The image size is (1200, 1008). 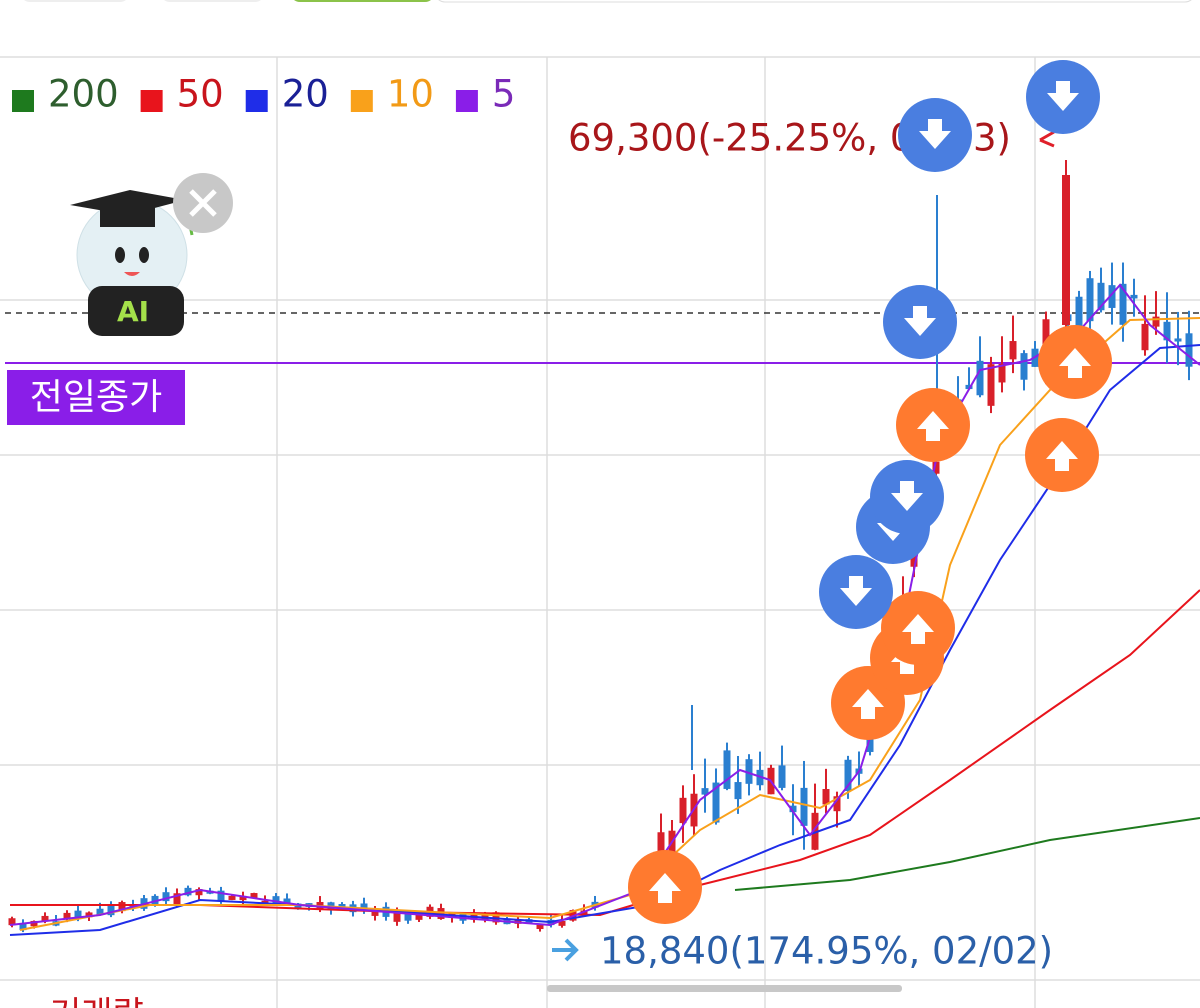 What do you see at coordinates (1047, 139) in the screenshot?
I see `high-arrow` at bounding box center [1047, 139].